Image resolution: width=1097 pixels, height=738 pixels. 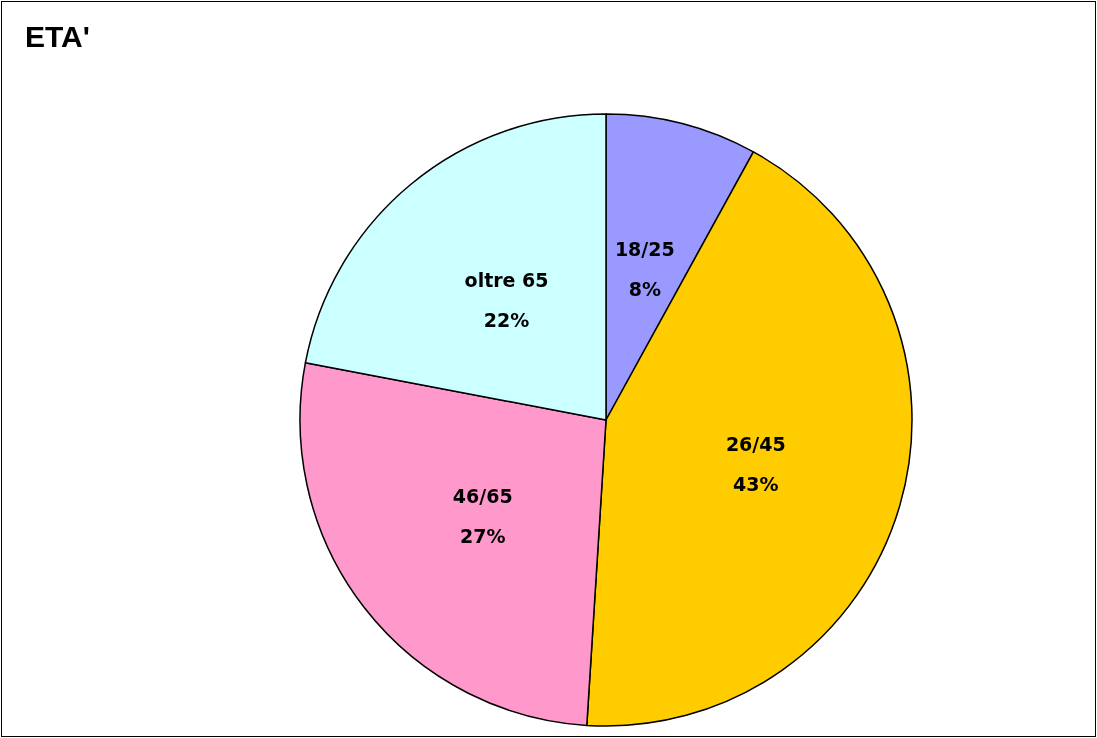 I want to click on text: ETA', so click(x=57, y=36).